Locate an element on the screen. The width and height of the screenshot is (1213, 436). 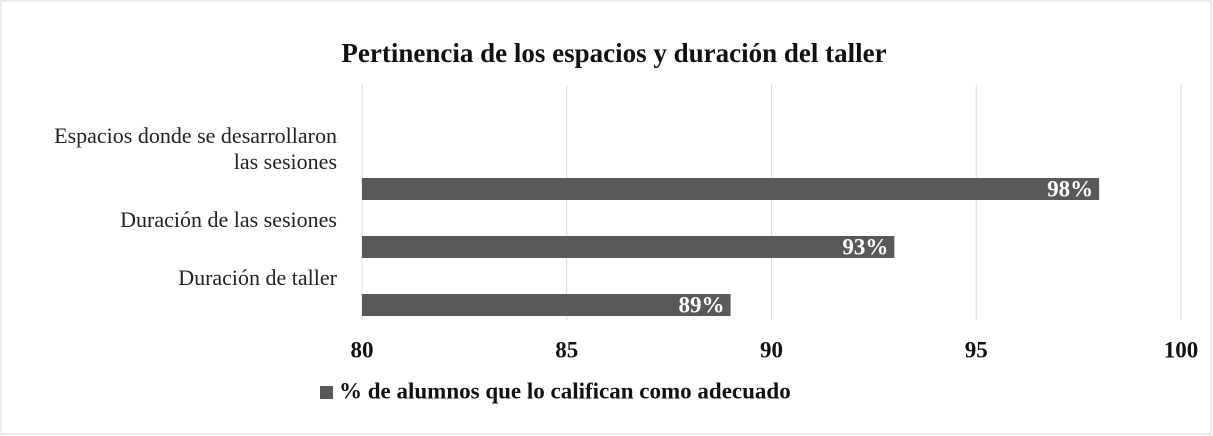
x-tick-label: 90 is located at coordinates (771, 349).